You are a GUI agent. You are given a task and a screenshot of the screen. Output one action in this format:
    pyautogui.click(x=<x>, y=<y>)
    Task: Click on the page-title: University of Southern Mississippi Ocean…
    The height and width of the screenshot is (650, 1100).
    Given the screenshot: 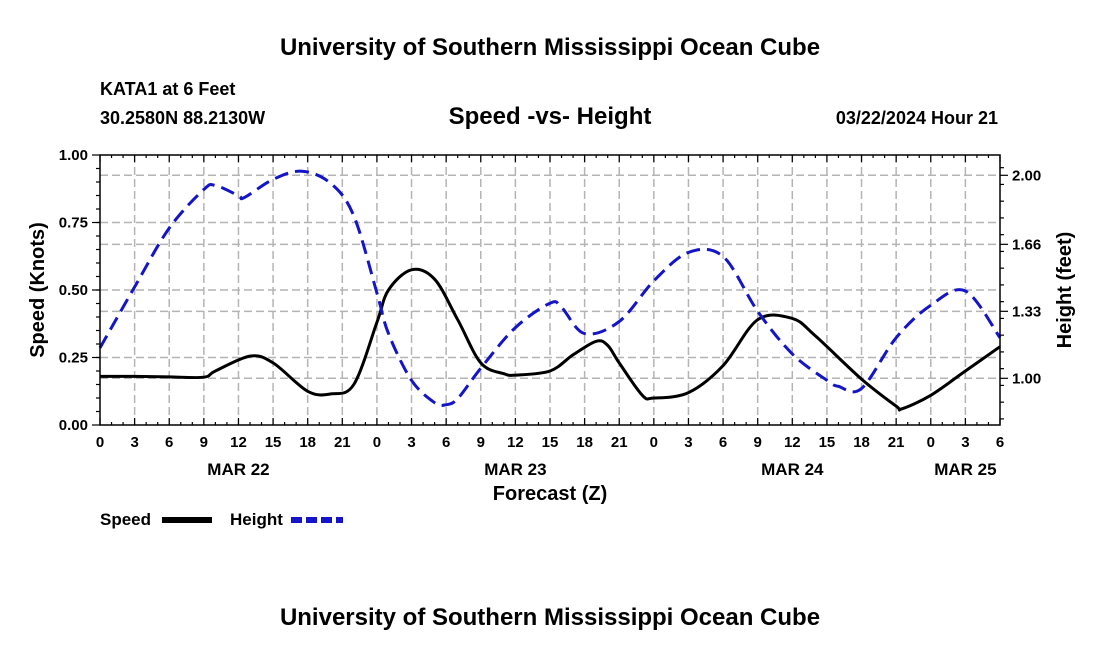 What is the action you would take?
    pyautogui.click(x=550, y=47)
    